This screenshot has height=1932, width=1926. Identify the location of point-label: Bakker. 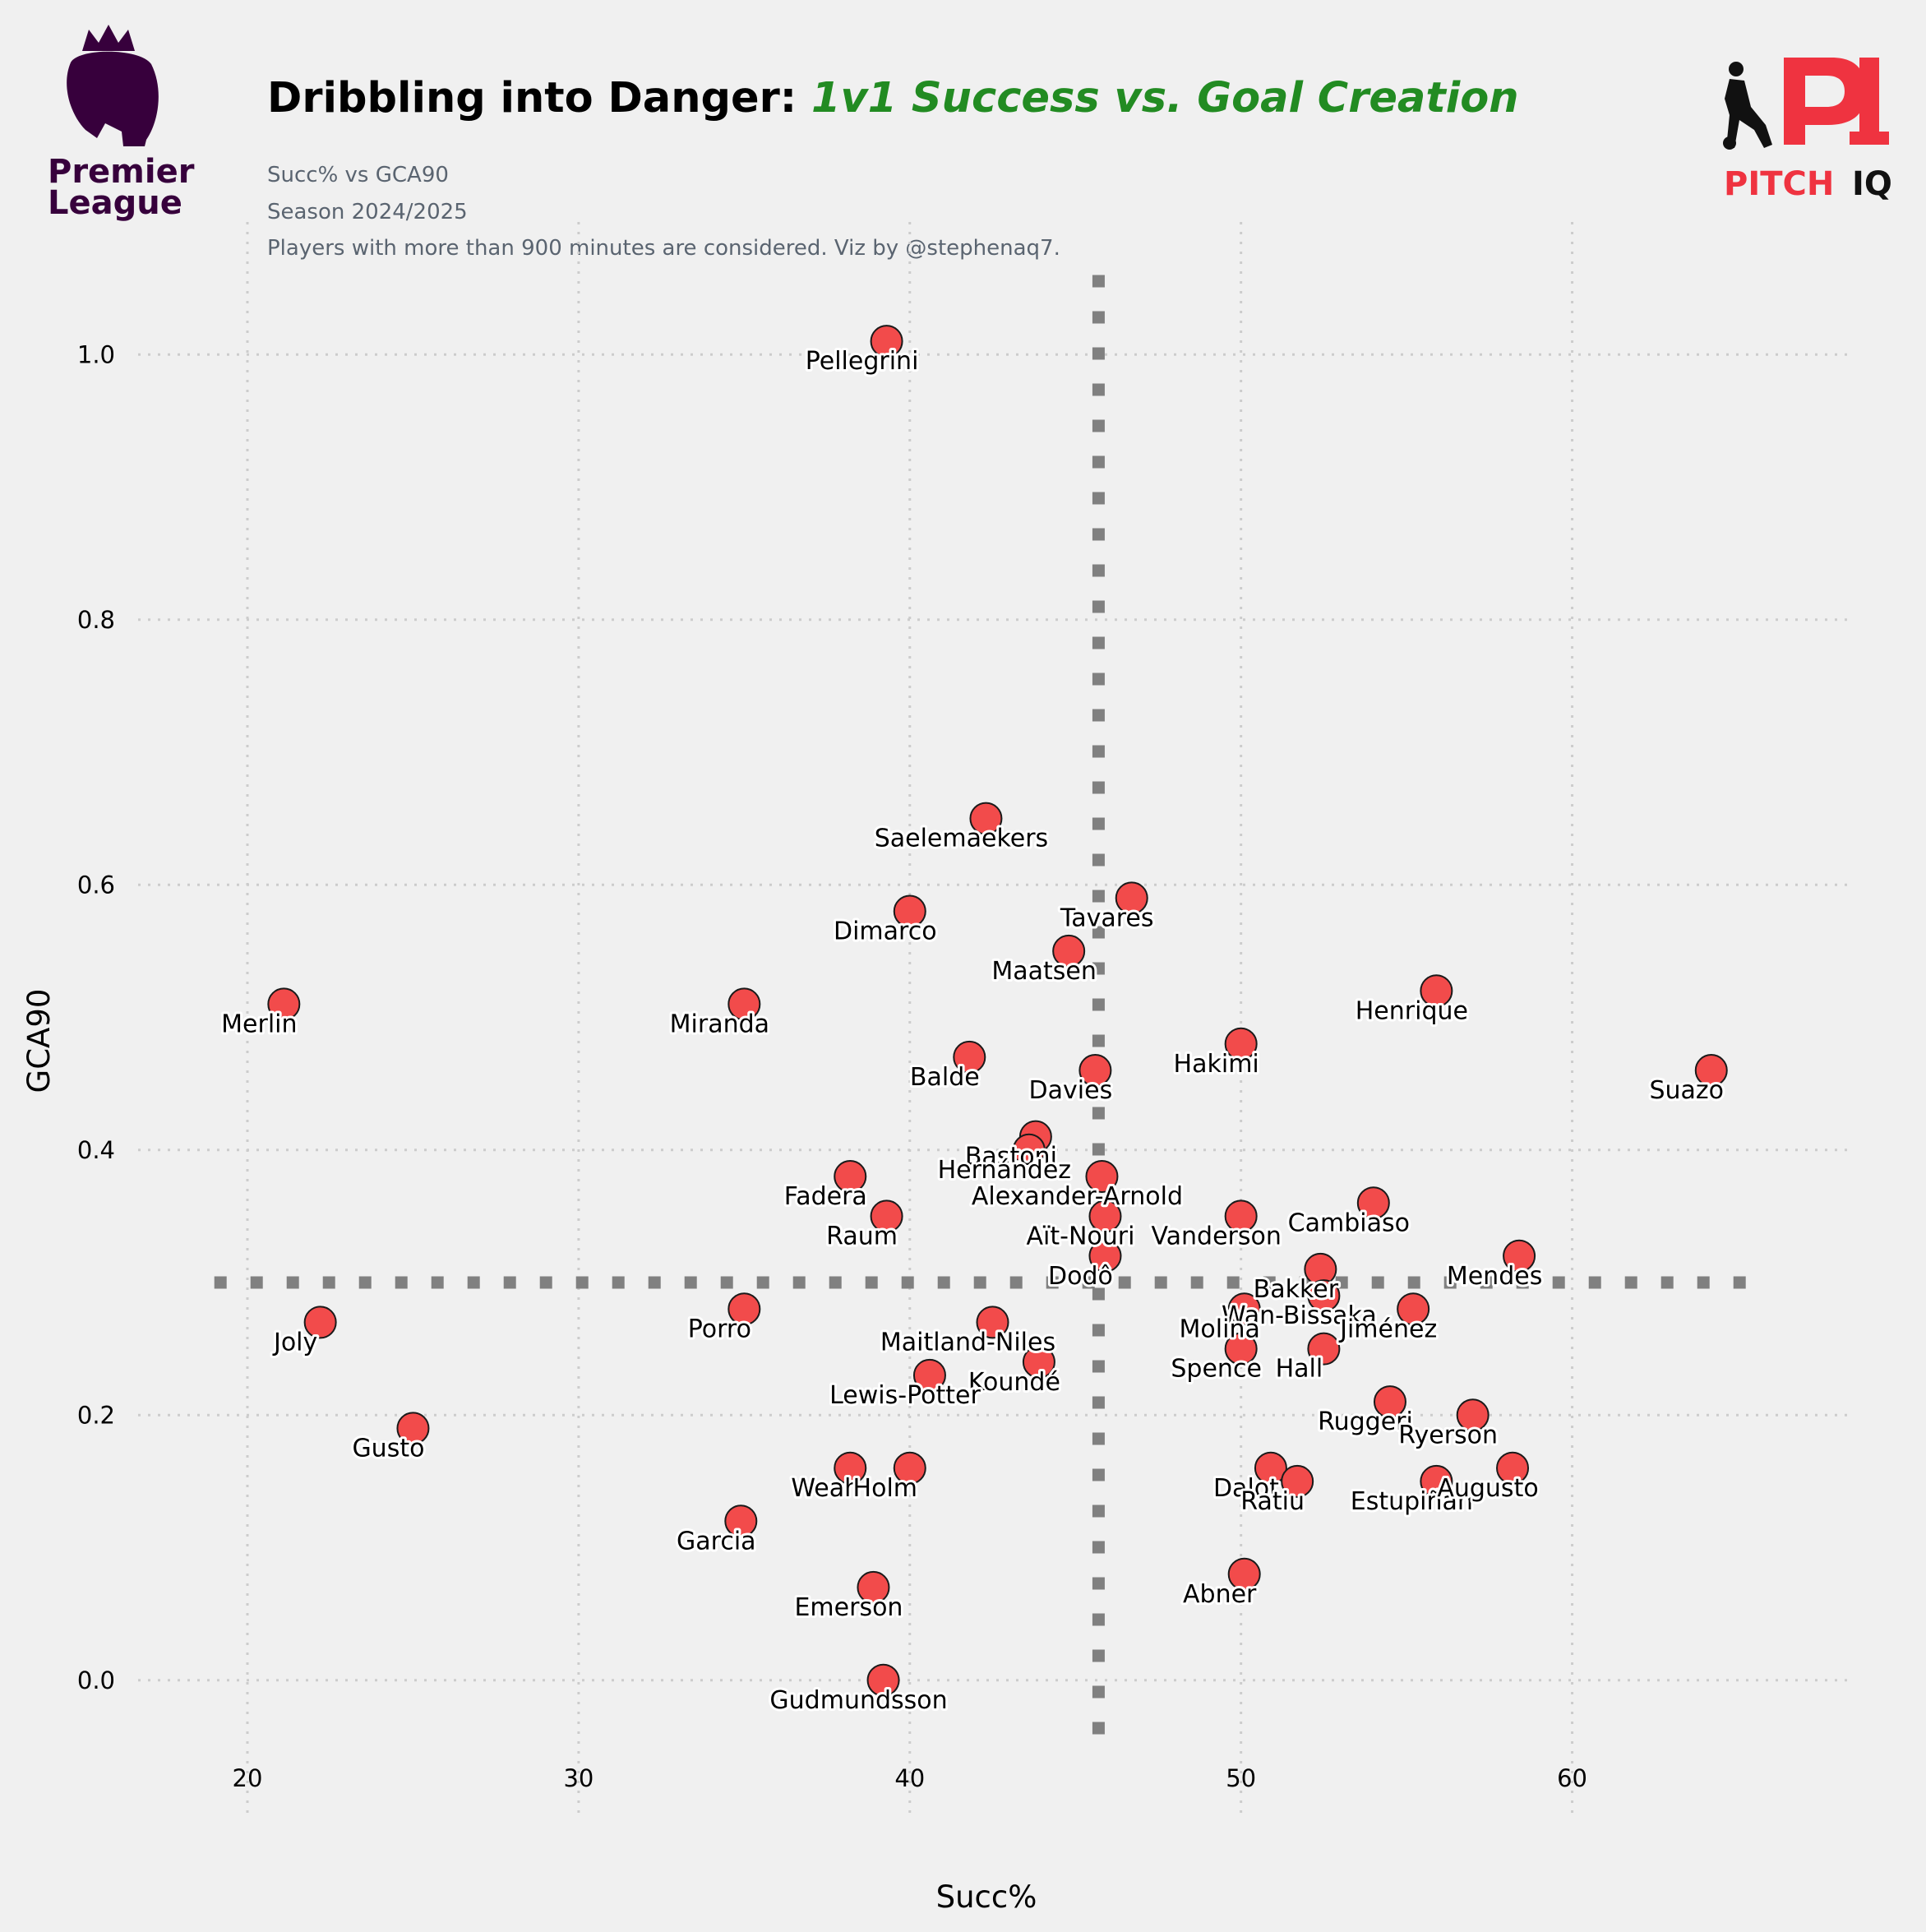
(1297, 1289).